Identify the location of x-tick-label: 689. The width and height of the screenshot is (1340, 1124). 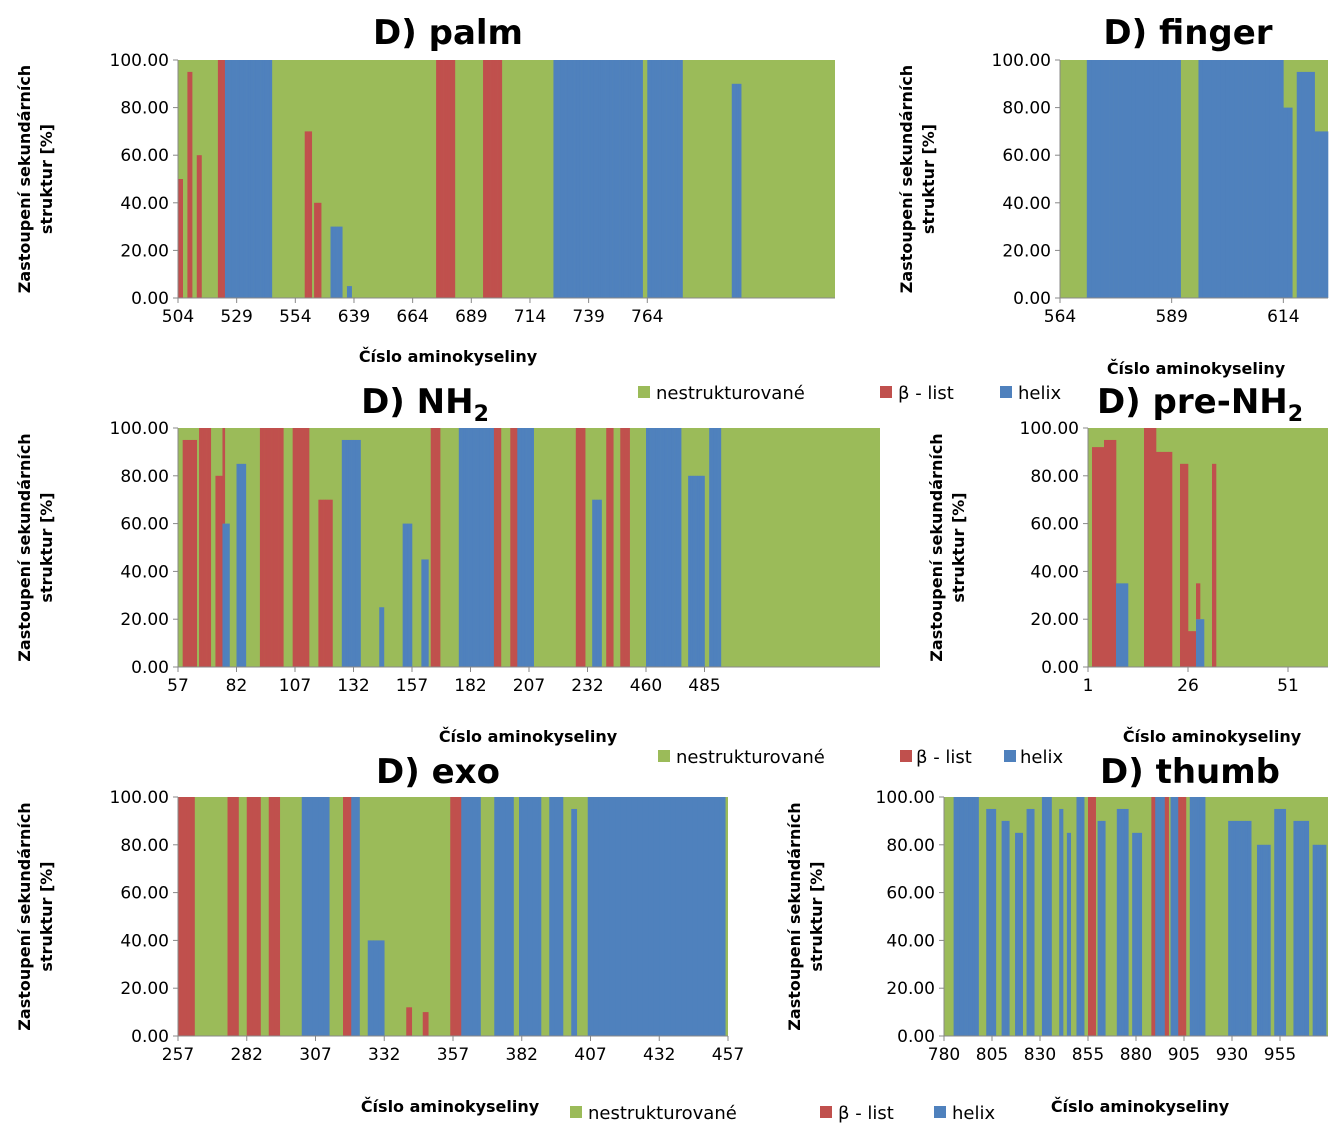
(471, 317).